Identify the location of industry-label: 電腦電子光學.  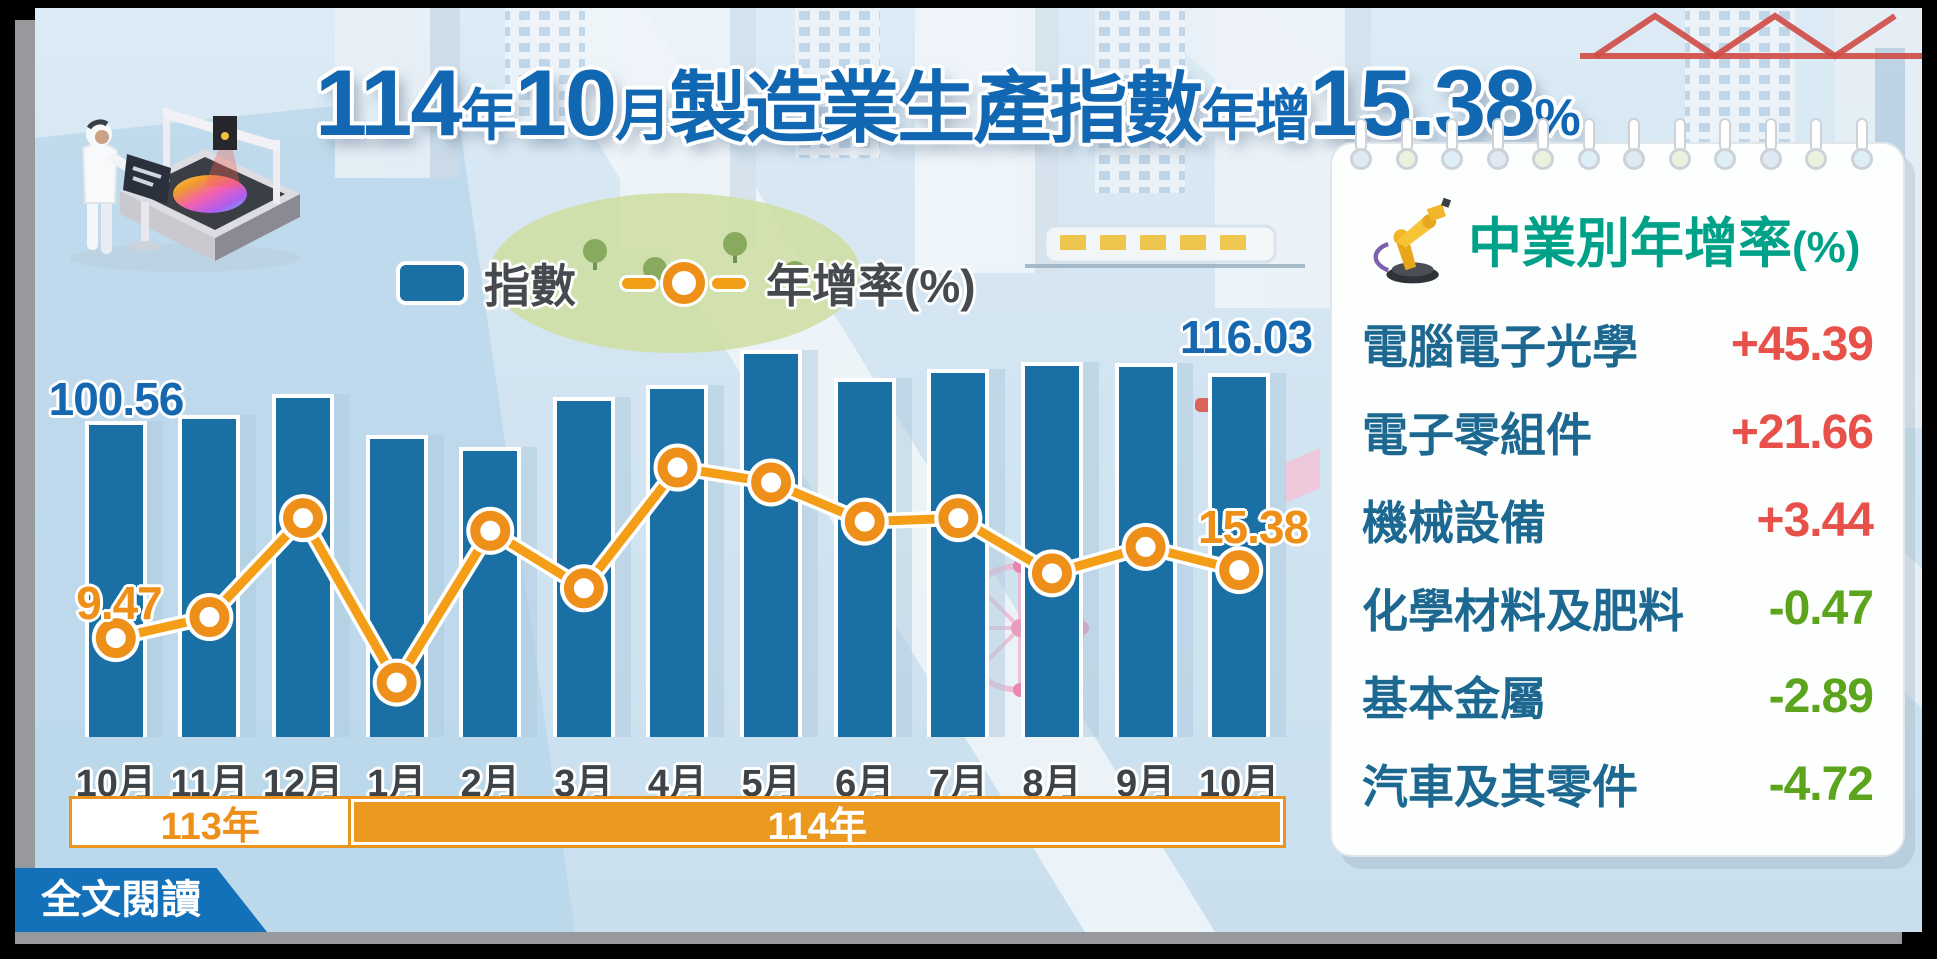
(1500, 347).